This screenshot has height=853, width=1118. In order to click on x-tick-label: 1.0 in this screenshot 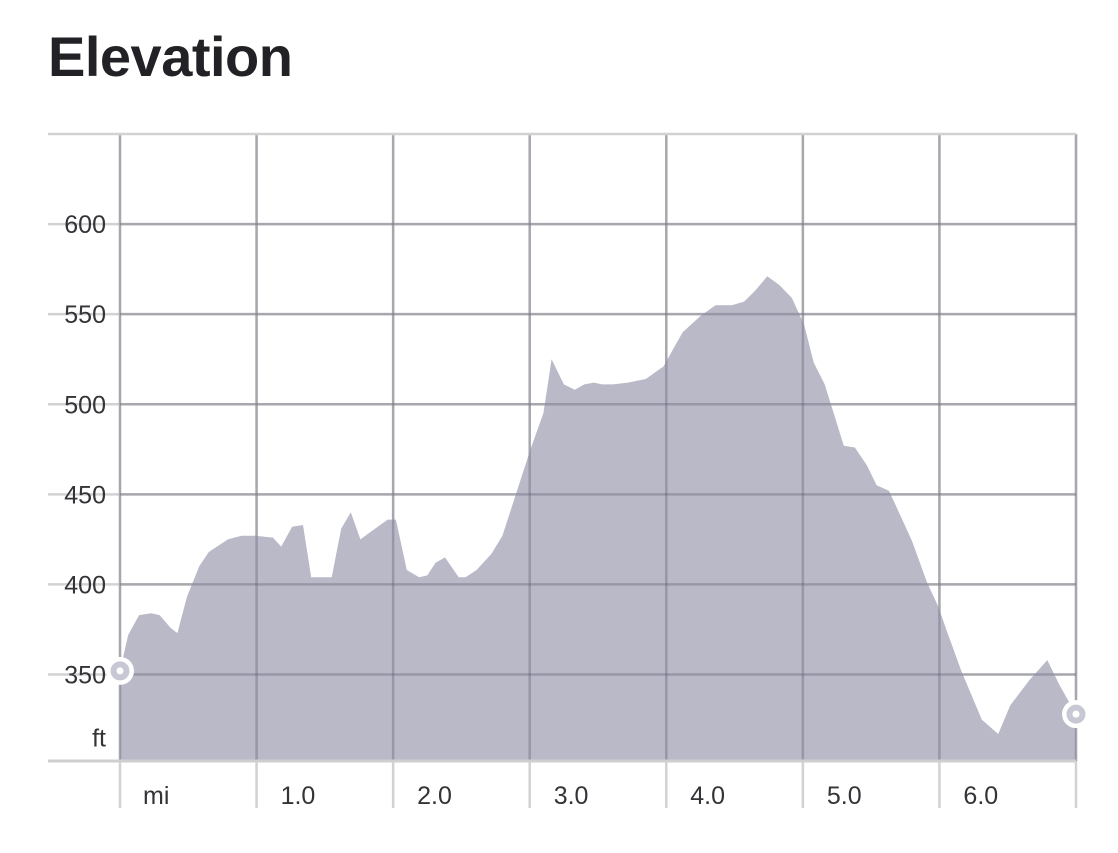, I will do `click(298, 796)`.